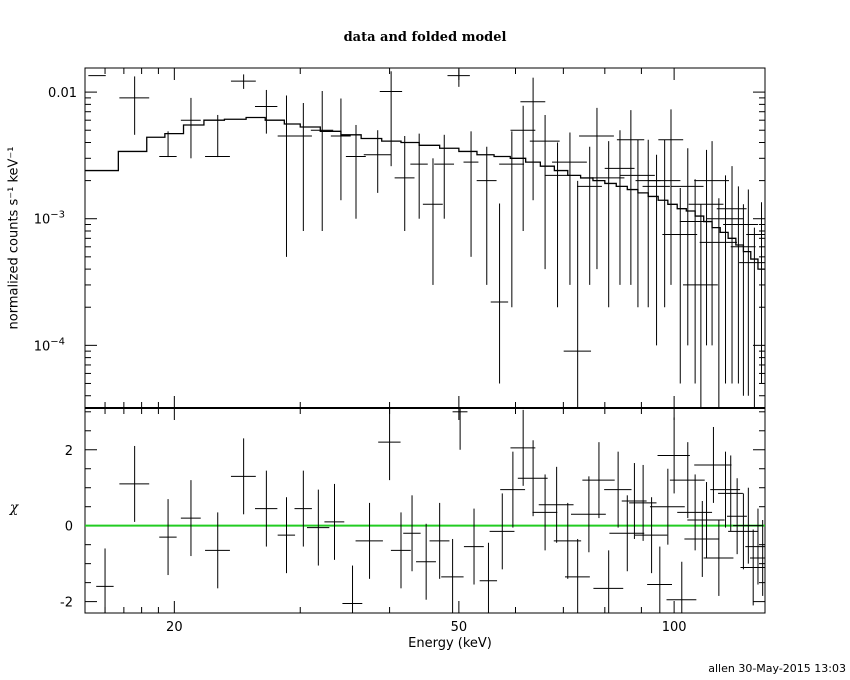  I want to click on y-axis-label-spectrum: normalized counts s⁻¹ keV⁻¹, so click(14, 238).